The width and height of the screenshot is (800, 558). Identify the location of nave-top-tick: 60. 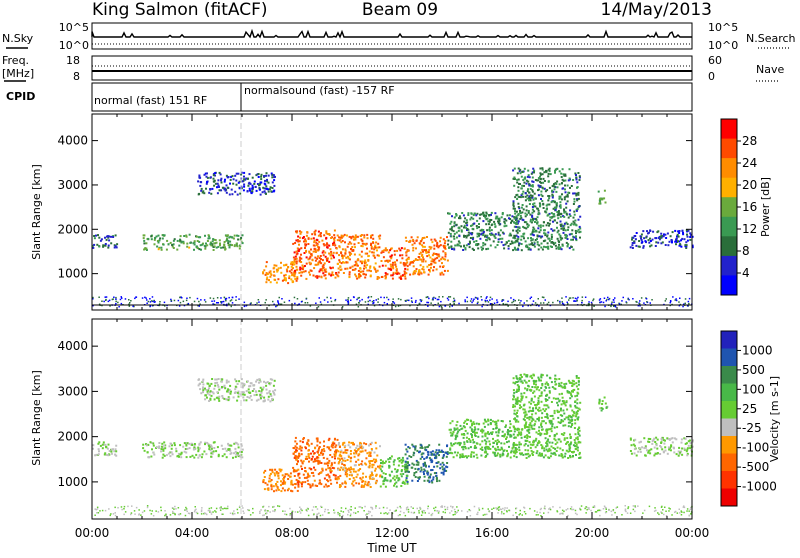
(715, 60).